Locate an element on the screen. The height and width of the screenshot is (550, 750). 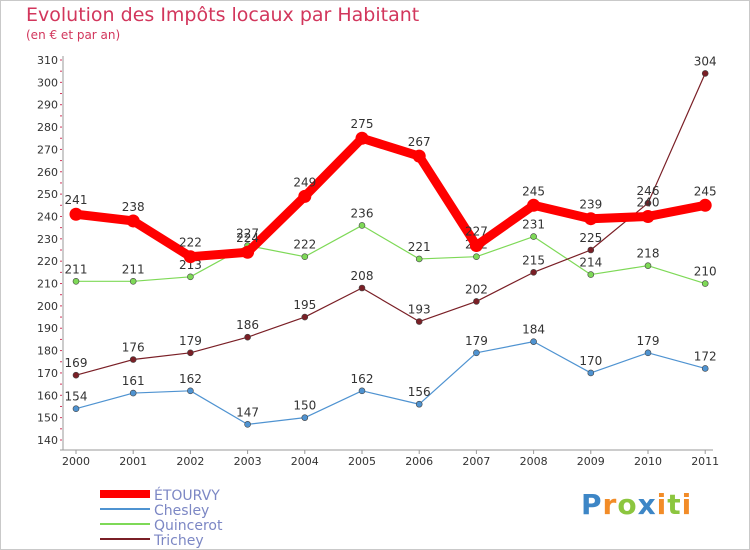
data-label-chesley: 161 is located at coordinates (133, 381).